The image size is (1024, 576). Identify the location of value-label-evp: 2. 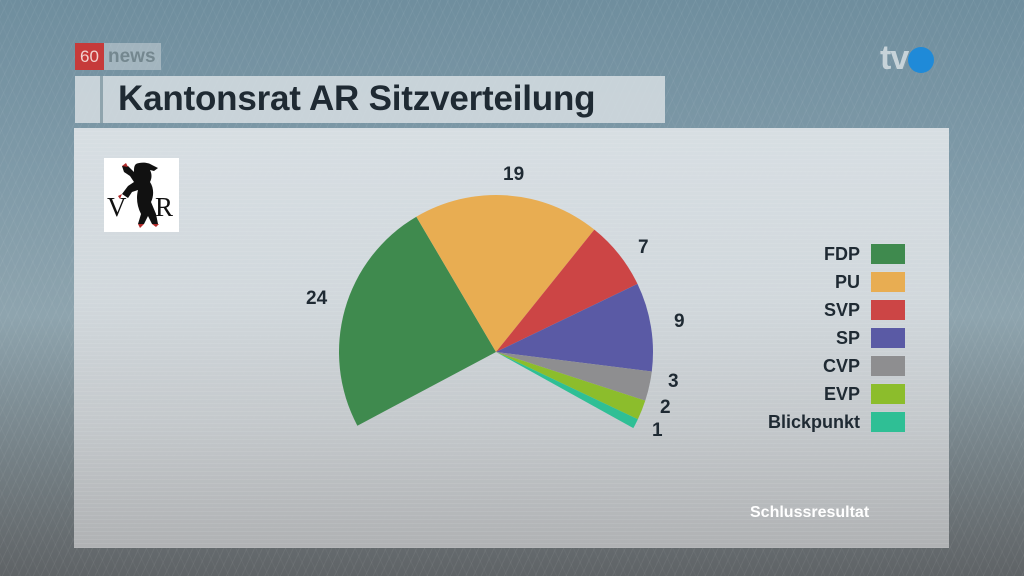
(665, 407).